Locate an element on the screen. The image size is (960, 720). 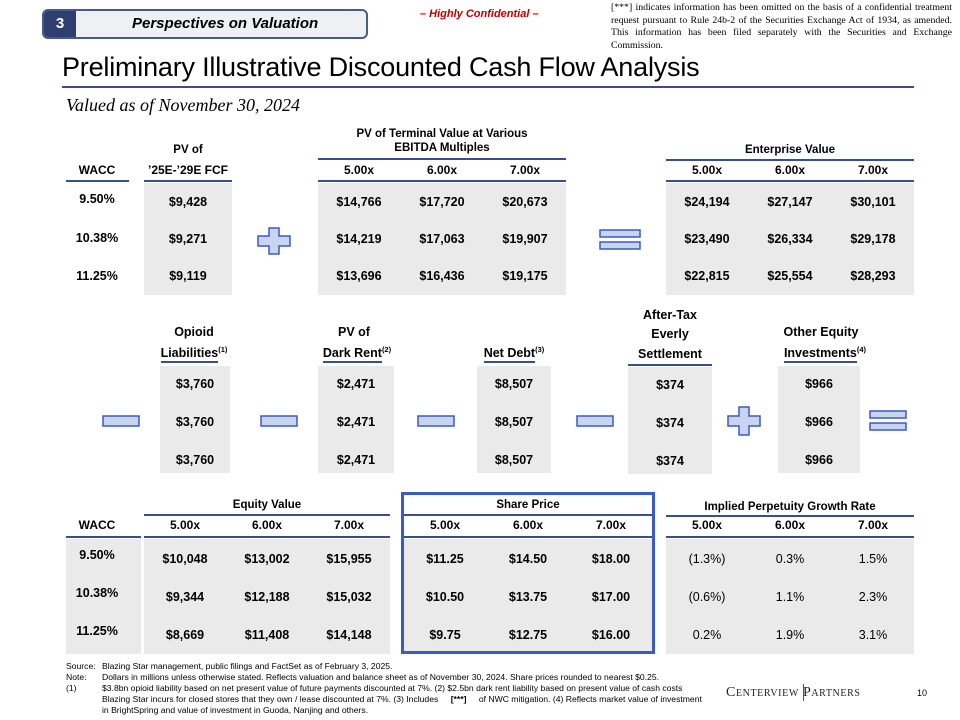
opioid-panel: $3,760 $3,760 $3,760 is located at coordinates (195, 419).